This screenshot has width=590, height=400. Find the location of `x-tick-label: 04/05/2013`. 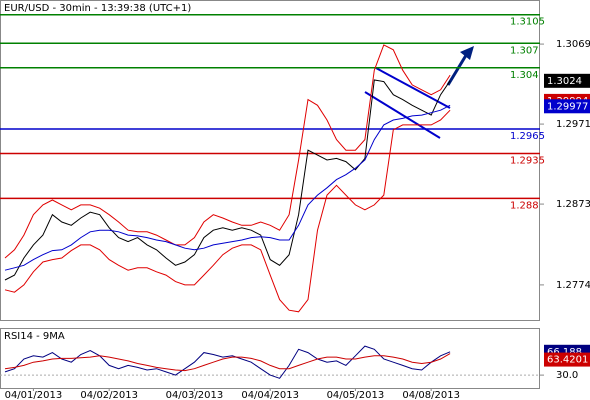

x-tick-label: 04/05/2013 is located at coordinates (356, 395).